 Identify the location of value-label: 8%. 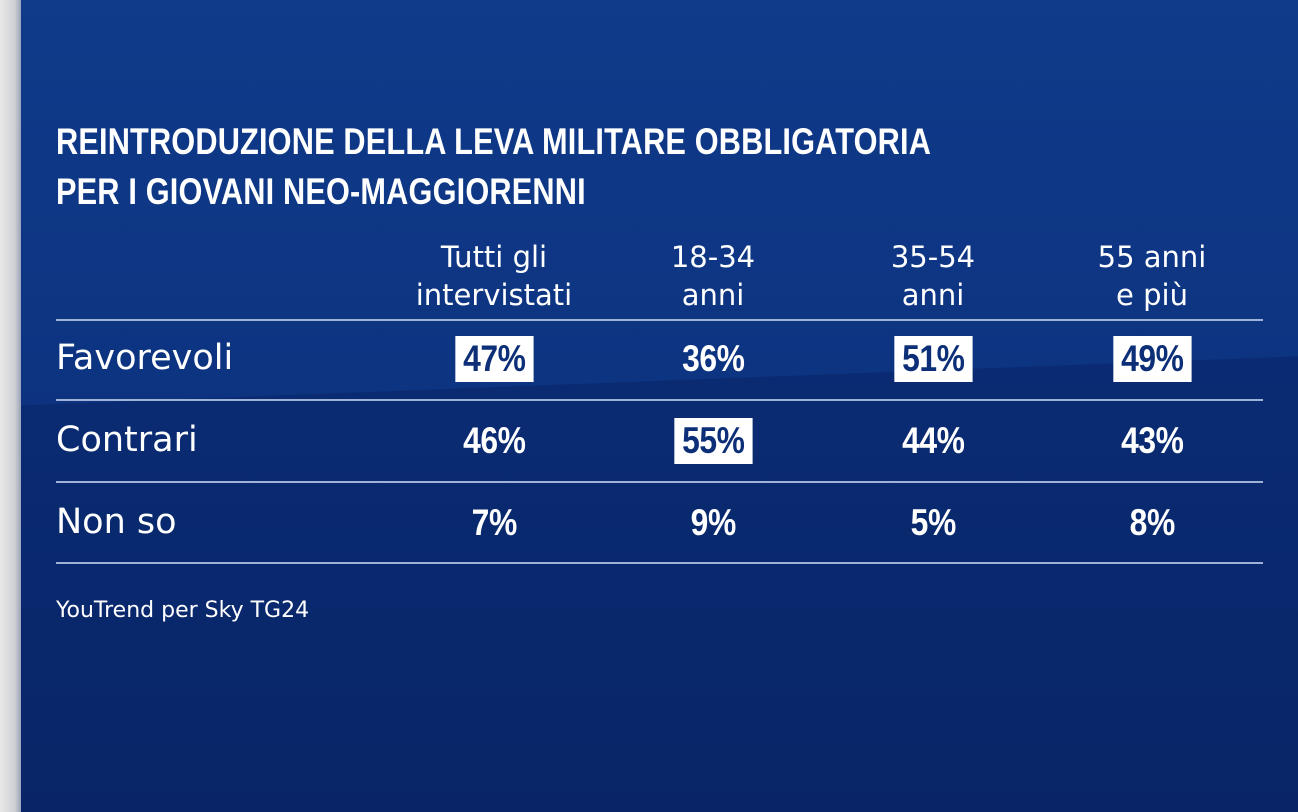
(1152, 522).